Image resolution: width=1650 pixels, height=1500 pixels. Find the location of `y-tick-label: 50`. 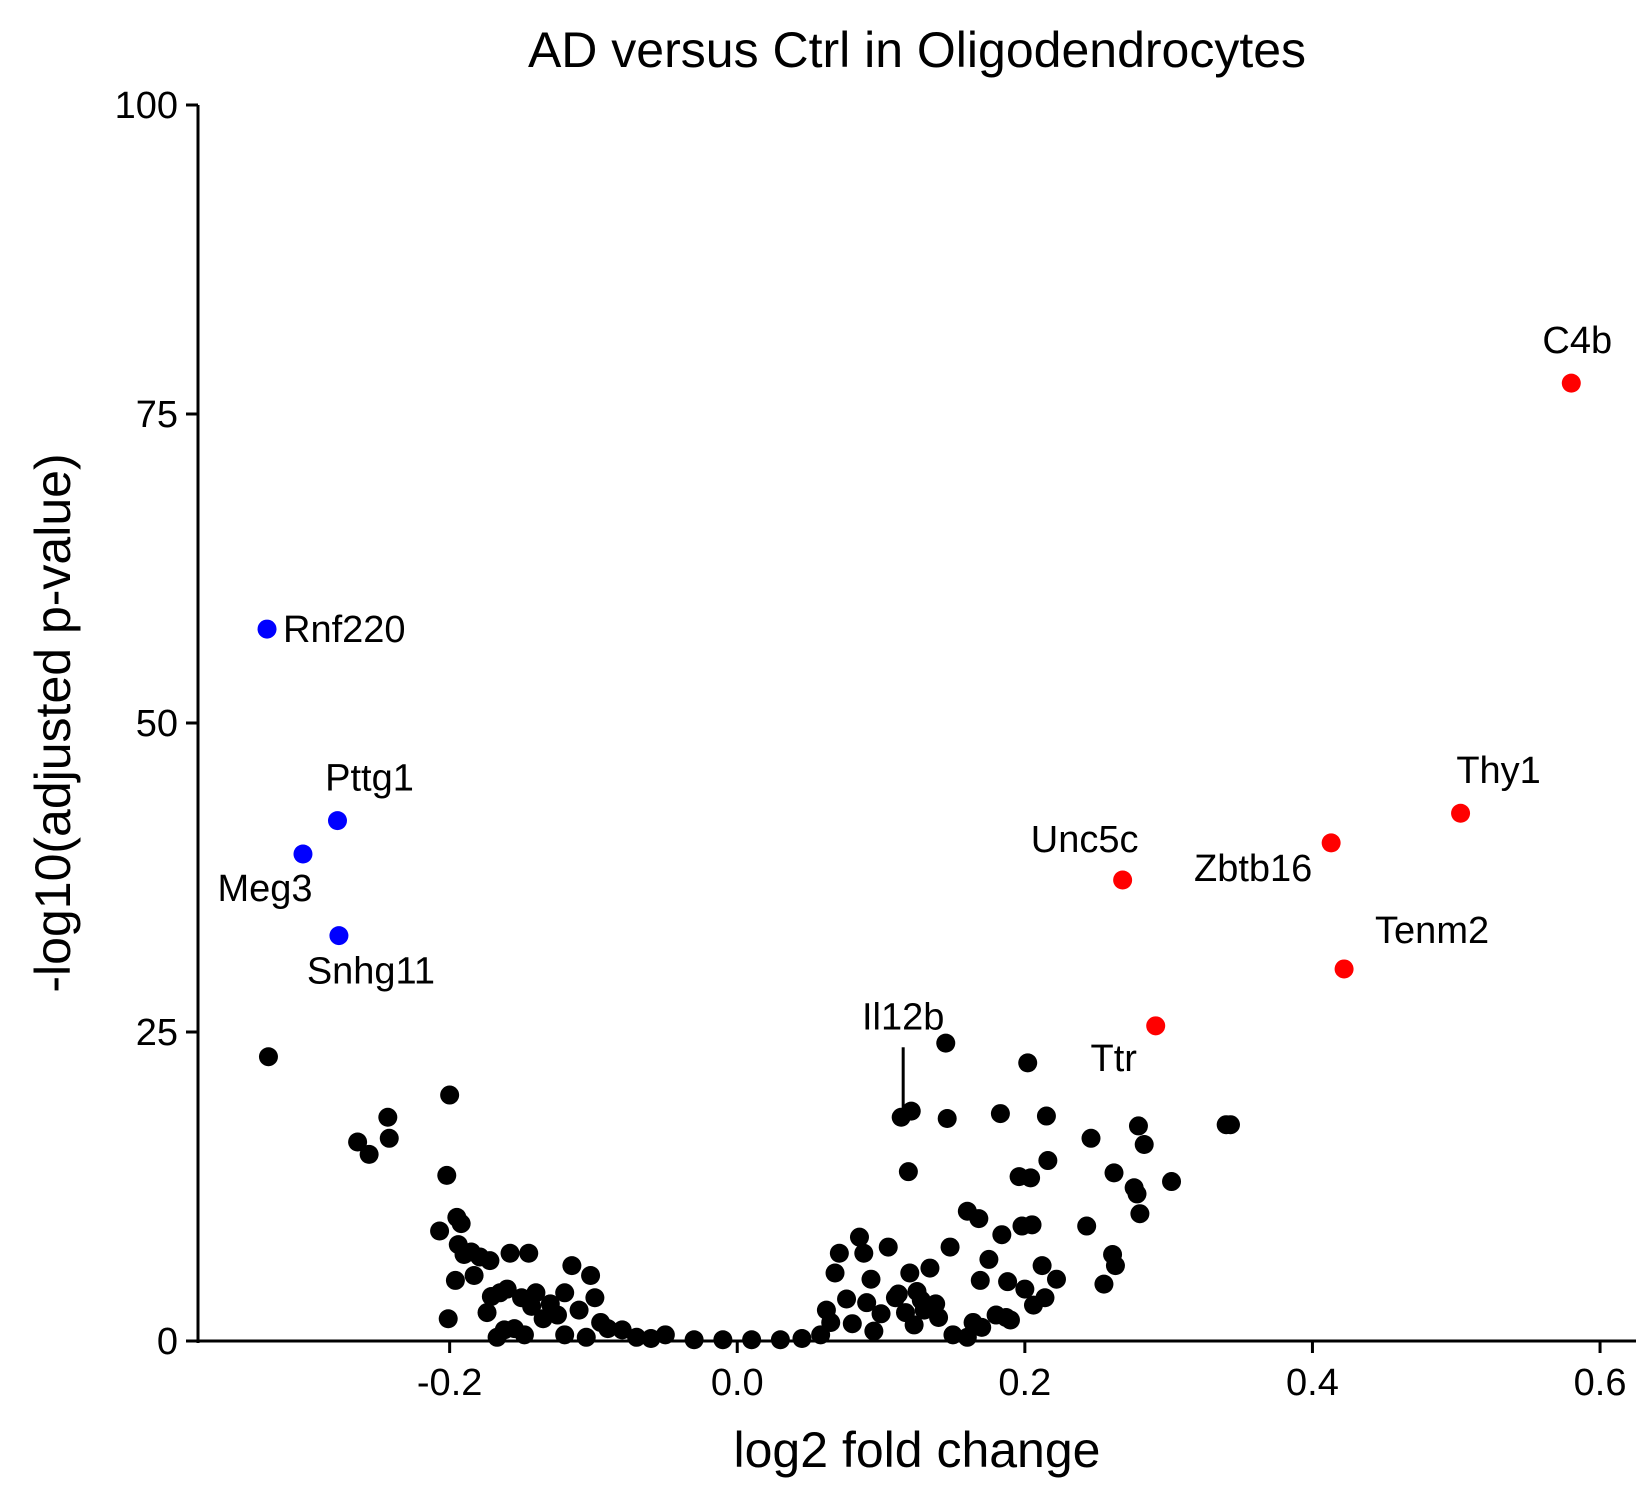

y-tick-label: 50 is located at coordinates (157, 724).